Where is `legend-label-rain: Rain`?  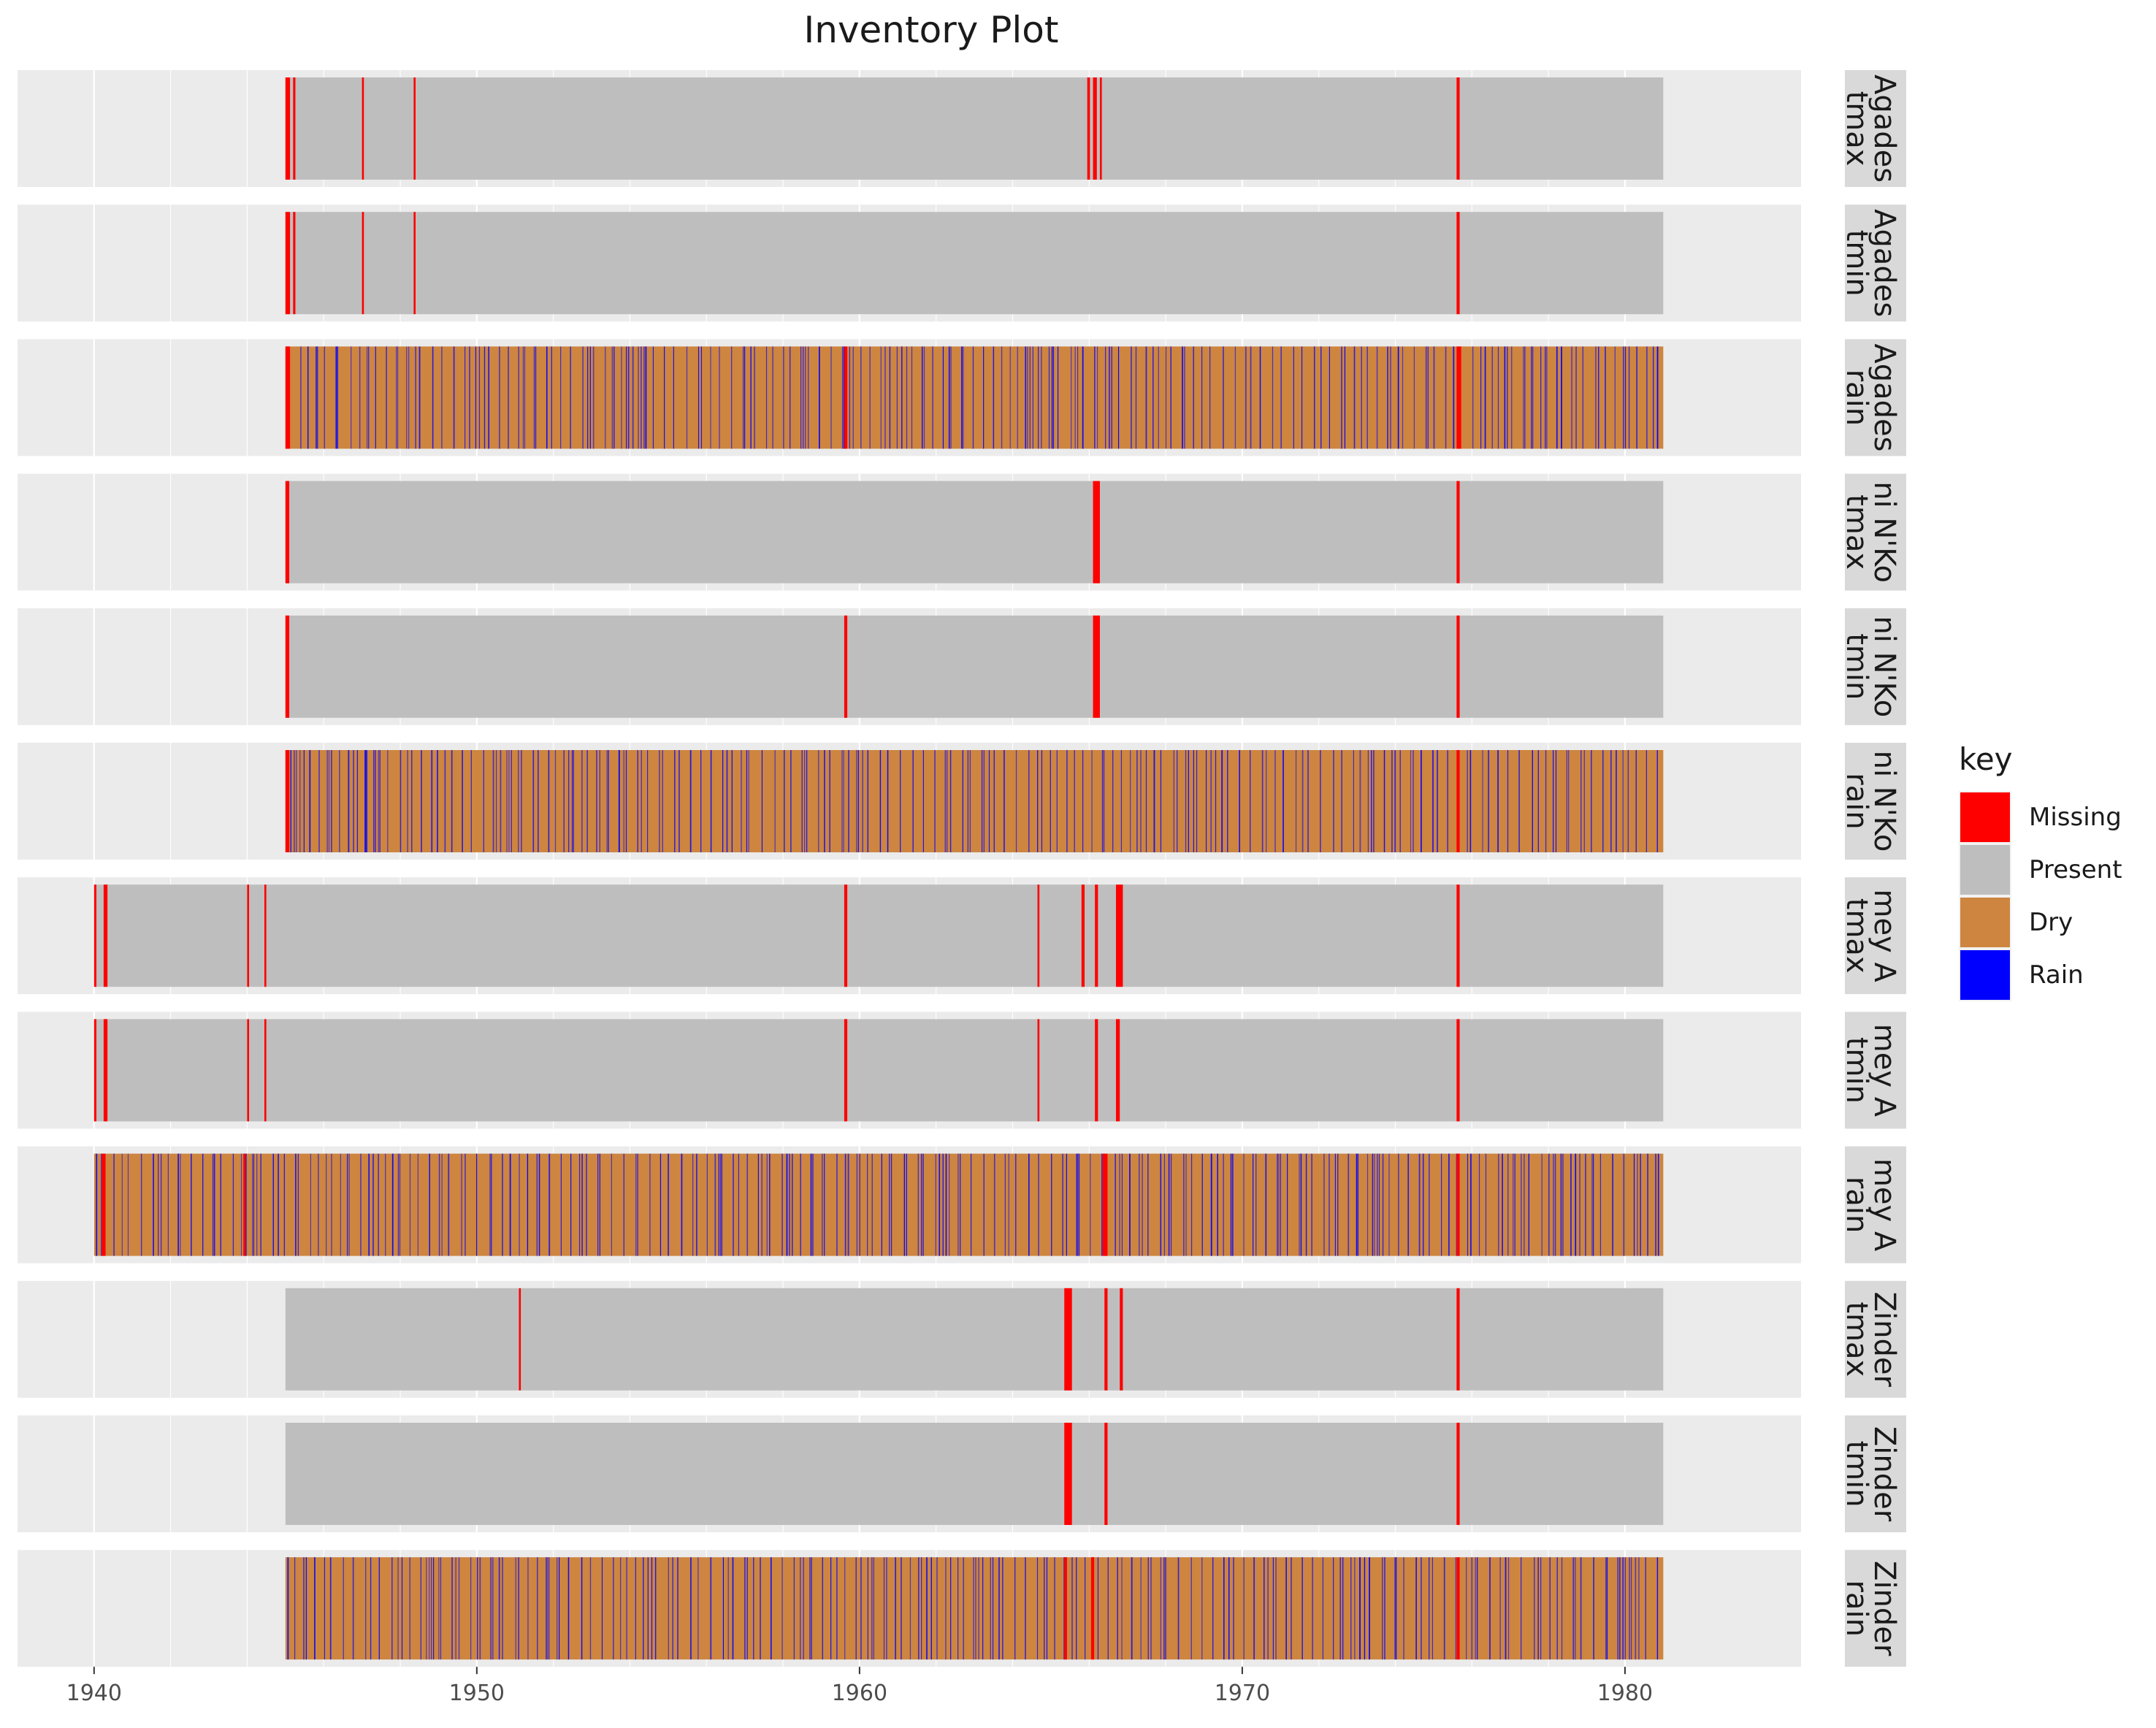 legend-label-rain: Rain is located at coordinates (2057, 975).